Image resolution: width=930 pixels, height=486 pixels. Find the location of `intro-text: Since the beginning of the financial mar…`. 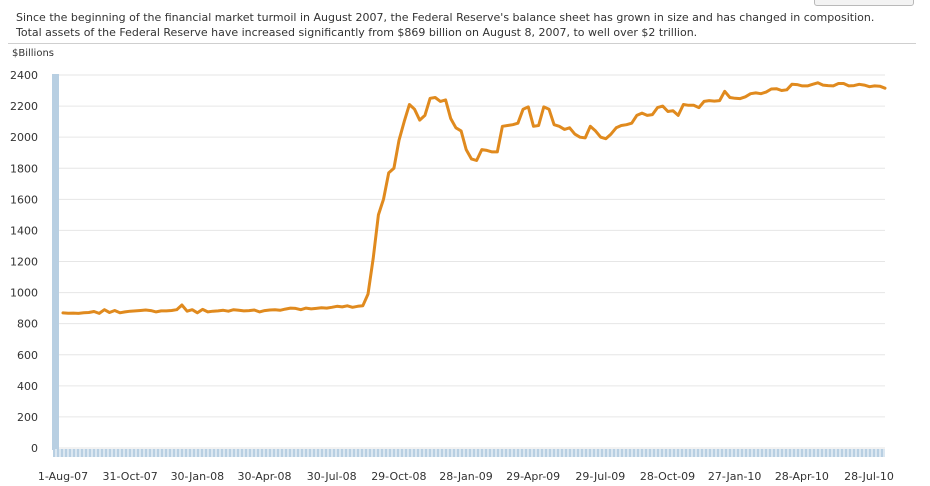

intro-text: Since the beginning of the financial mar… is located at coordinates (461, 25).